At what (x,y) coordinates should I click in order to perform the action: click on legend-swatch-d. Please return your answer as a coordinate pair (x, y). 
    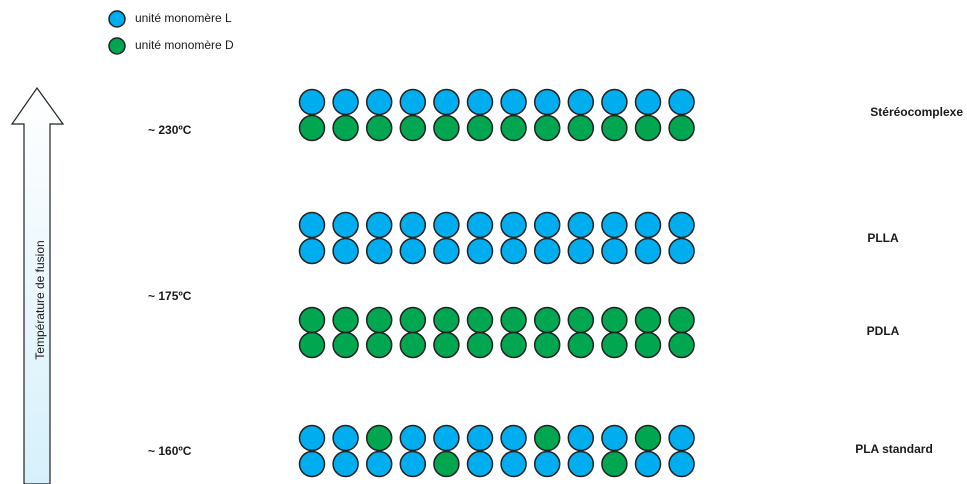
    Looking at the image, I should click on (117, 46).